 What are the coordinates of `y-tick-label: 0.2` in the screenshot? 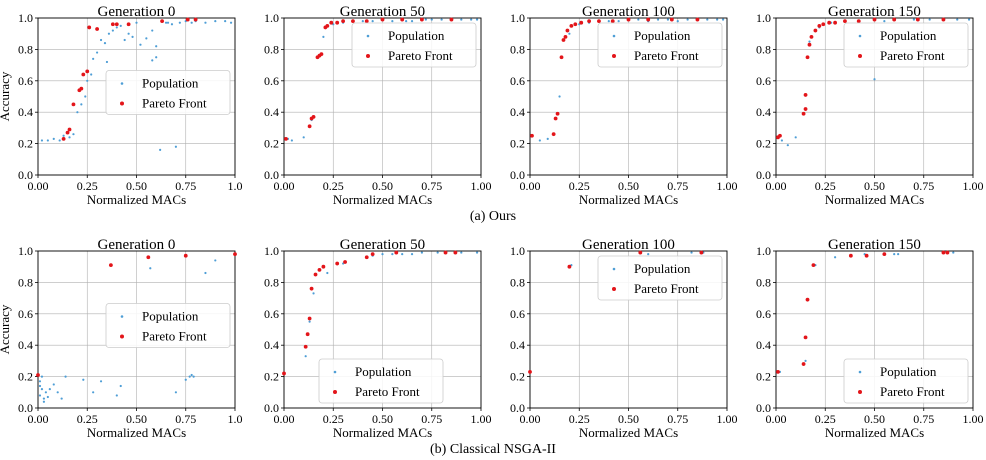 It's located at (517, 377).